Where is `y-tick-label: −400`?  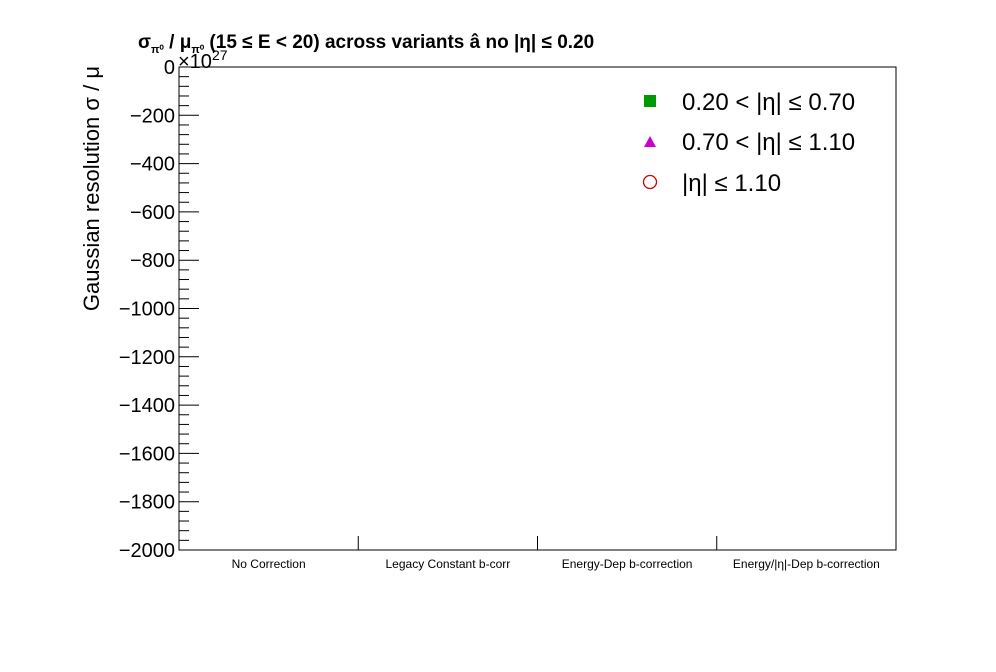 y-tick-label: −400 is located at coordinates (152, 165).